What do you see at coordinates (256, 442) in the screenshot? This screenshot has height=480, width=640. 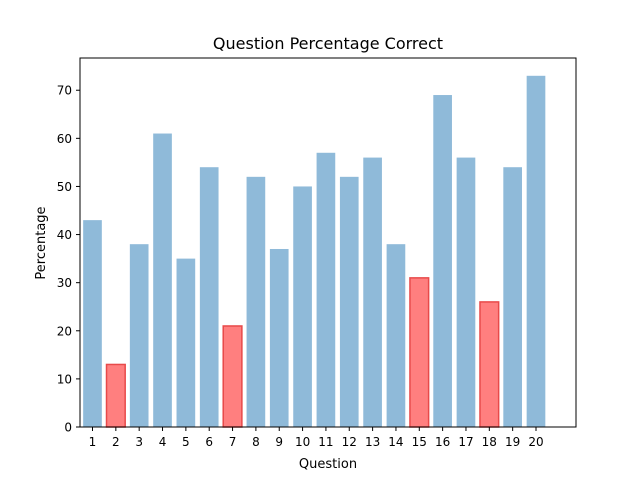 I see `x-tick-label: 8` at bounding box center [256, 442].